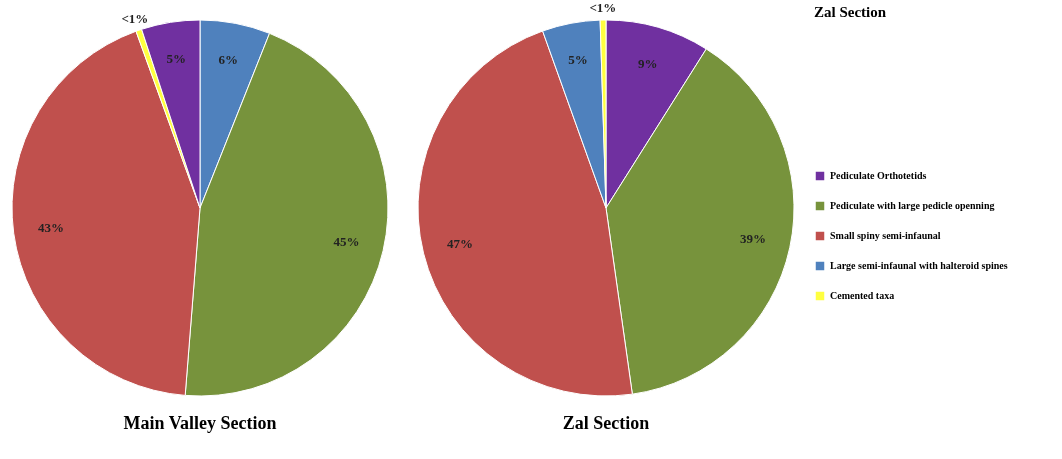  I want to click on legend-label: Cemented taxa, so click(862, 295).